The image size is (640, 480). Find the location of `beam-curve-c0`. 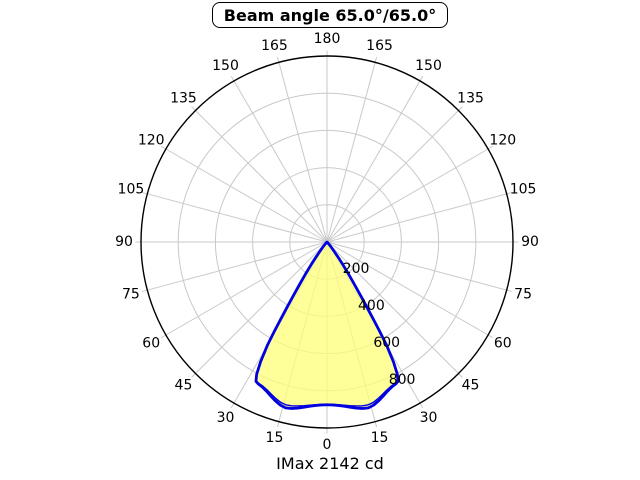

beam-curve-c0 is located at coordinates (327, 325).